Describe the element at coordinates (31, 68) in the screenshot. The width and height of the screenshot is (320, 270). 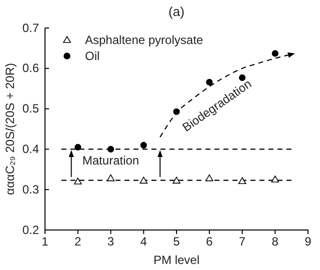
I see `y-tick-label: 0.6` at that location.